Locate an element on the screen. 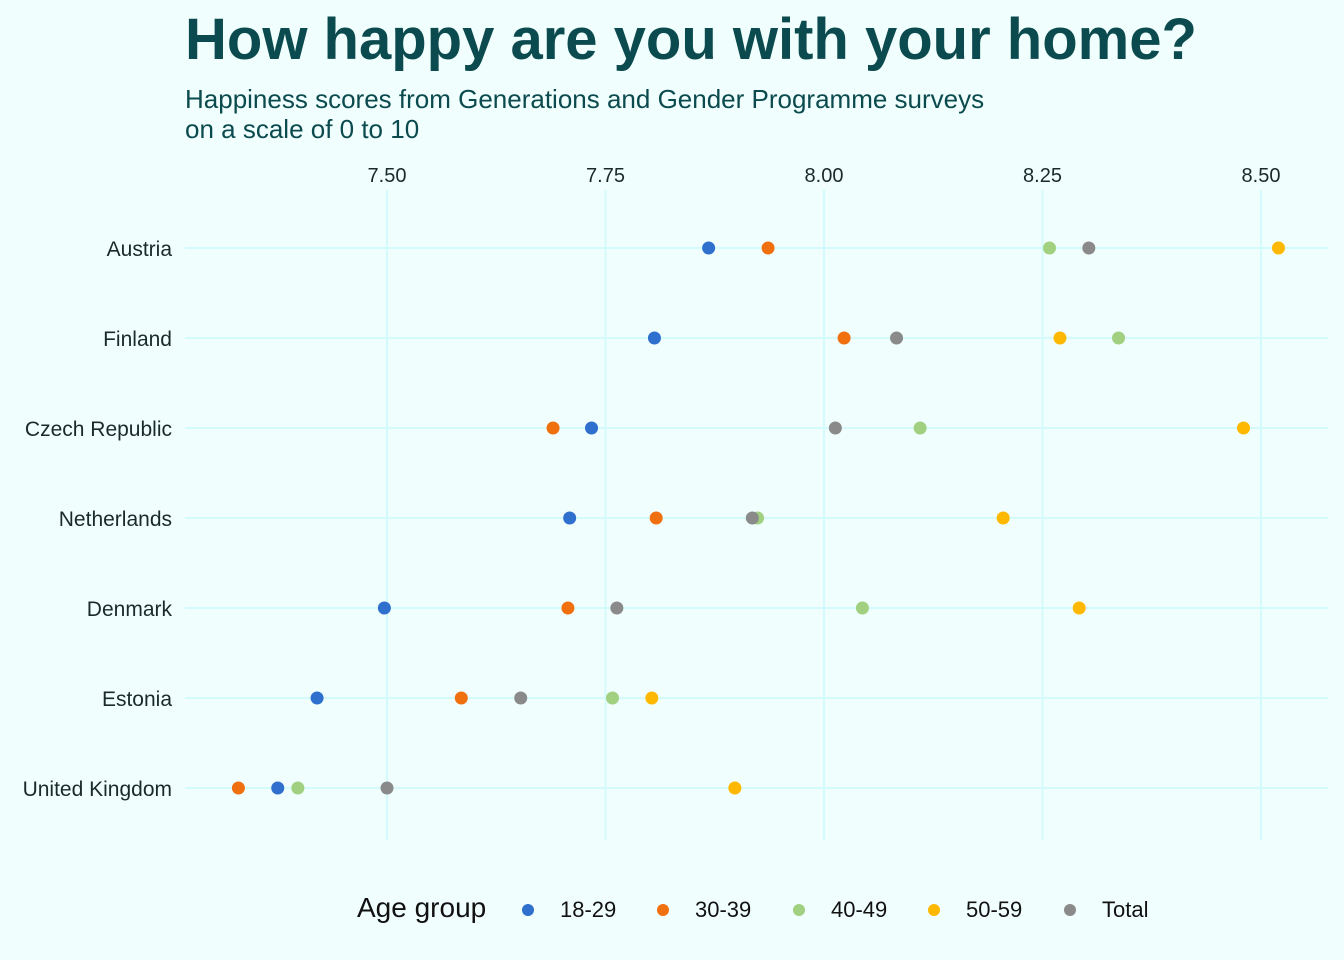 The image size is (1344, 960). legend-item: 30-39 is located at coordinates (704, 910).